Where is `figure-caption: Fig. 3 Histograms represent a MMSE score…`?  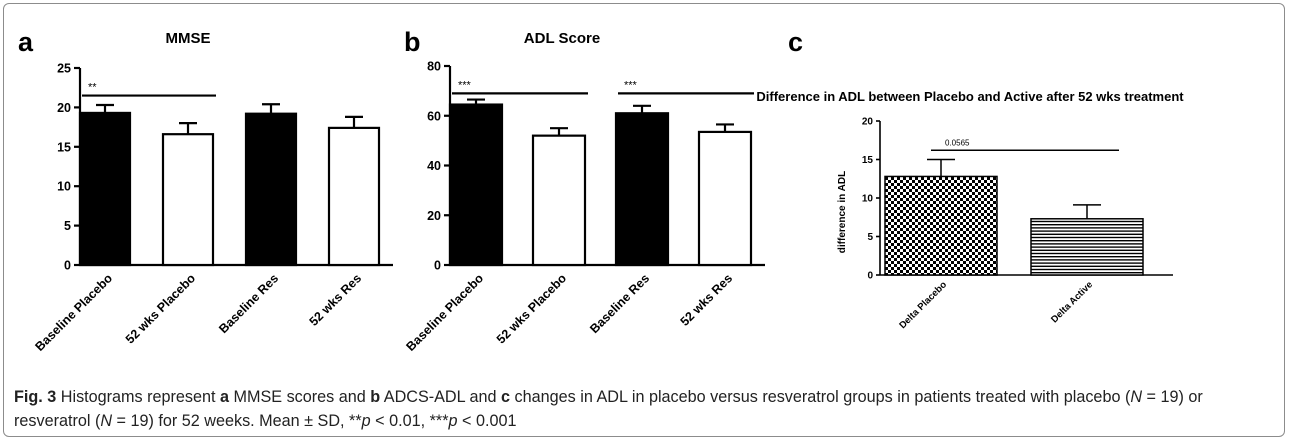 figure-caption: Fig. 3 Histograms represent a MMSE score… is located at coordinates (645, 409).